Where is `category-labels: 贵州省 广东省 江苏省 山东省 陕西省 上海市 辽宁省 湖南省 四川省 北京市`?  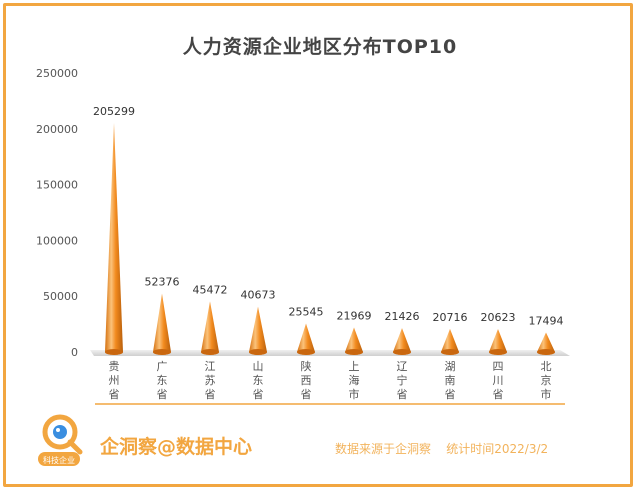
category-labels: 贵州省 广东省 江苏省 山东省 陕西省 上海市 辽宁省 湖南省 四川省 北京市 is located at coordinates (330, 380).